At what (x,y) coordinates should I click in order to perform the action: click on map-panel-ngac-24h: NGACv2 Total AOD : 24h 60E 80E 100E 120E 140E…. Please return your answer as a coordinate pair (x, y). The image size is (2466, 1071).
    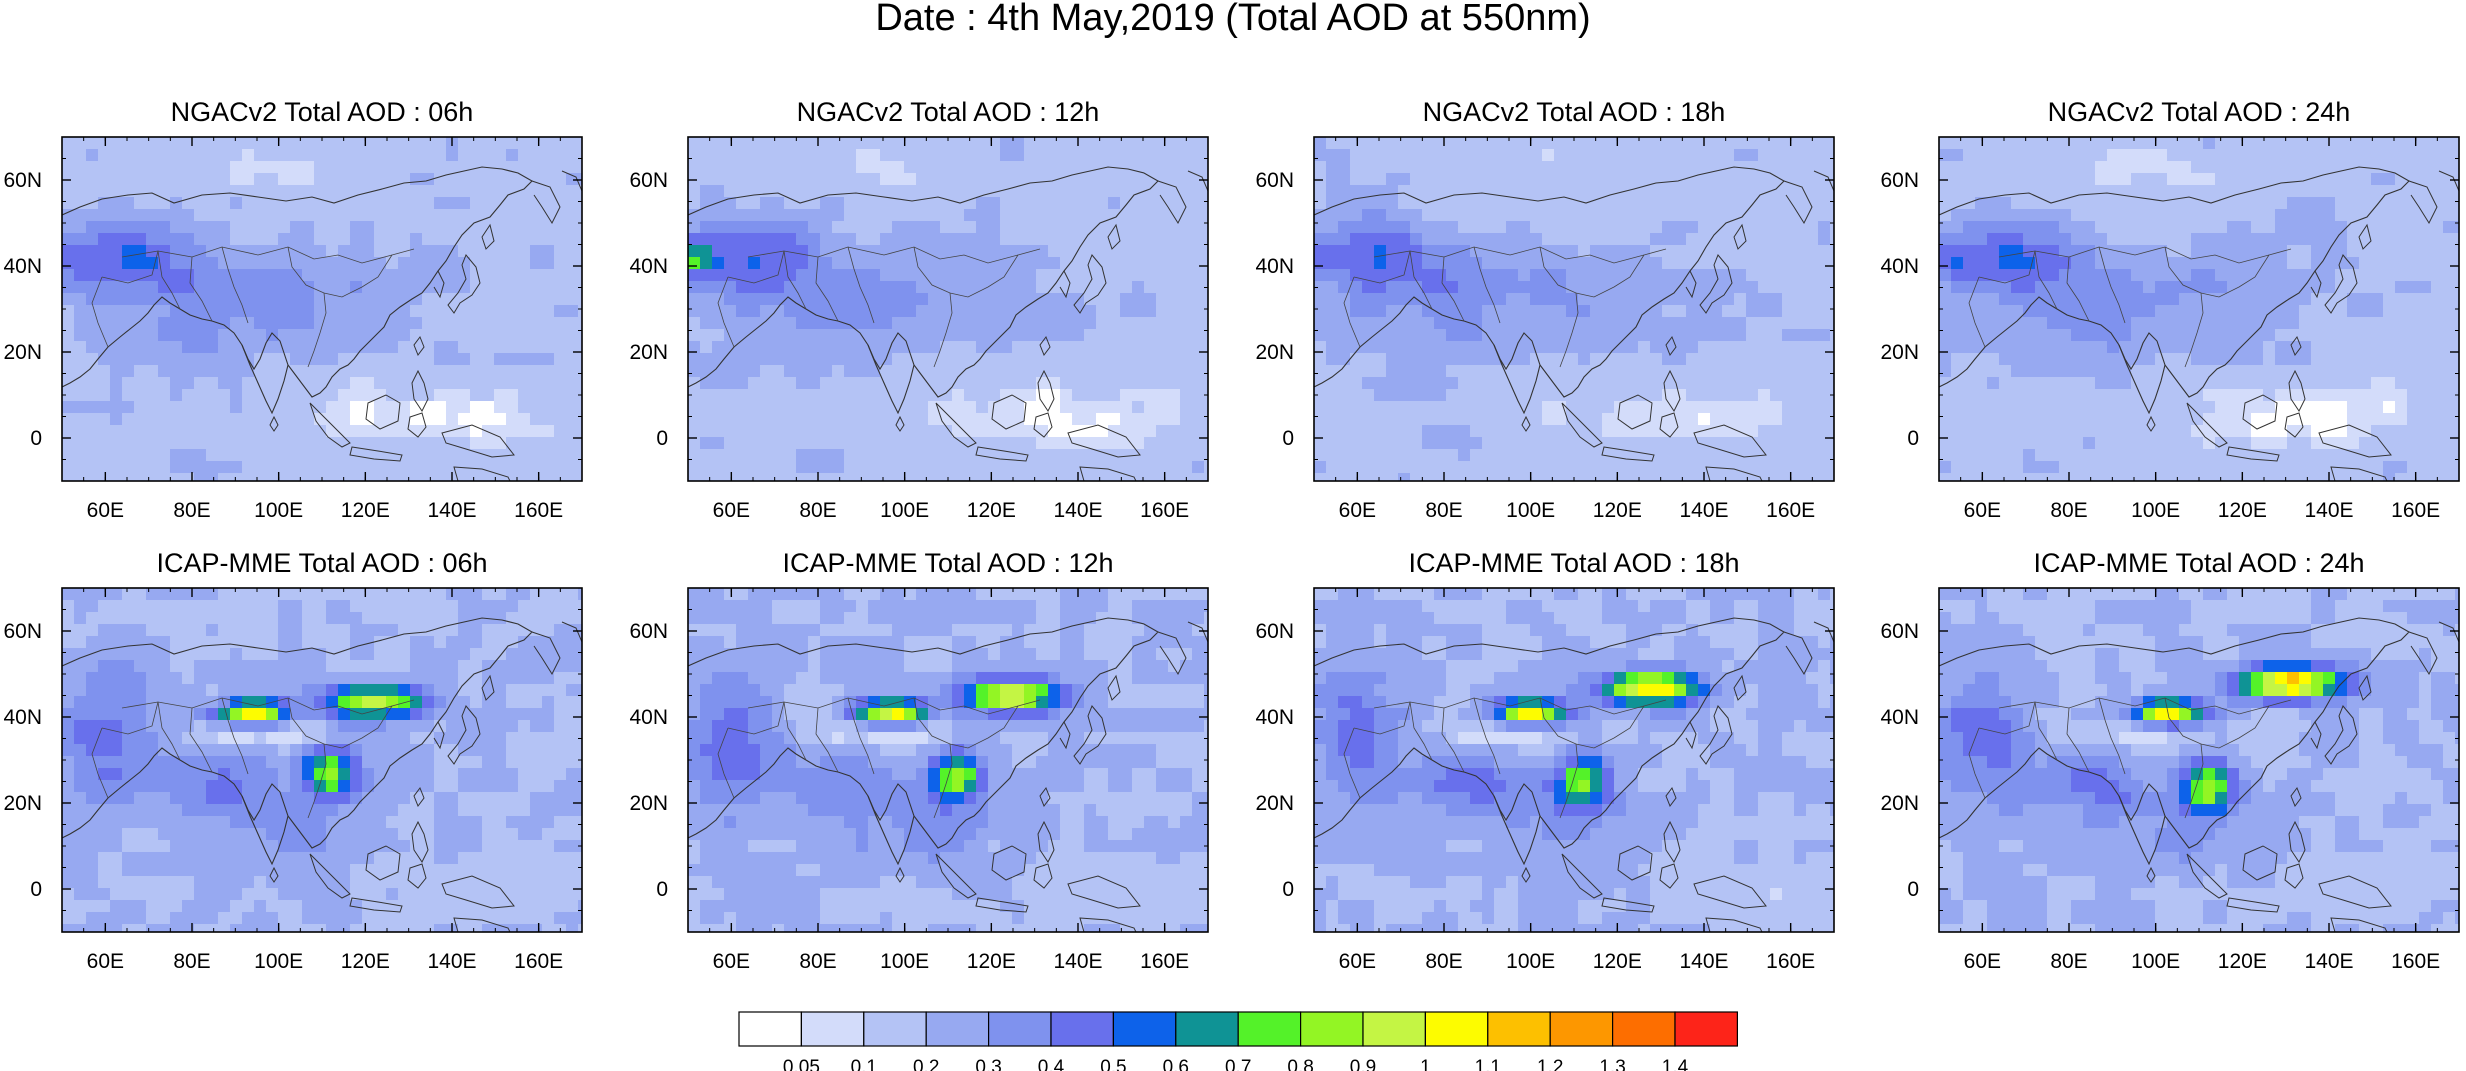
    Looking at the image, I should click on (2170, 309).